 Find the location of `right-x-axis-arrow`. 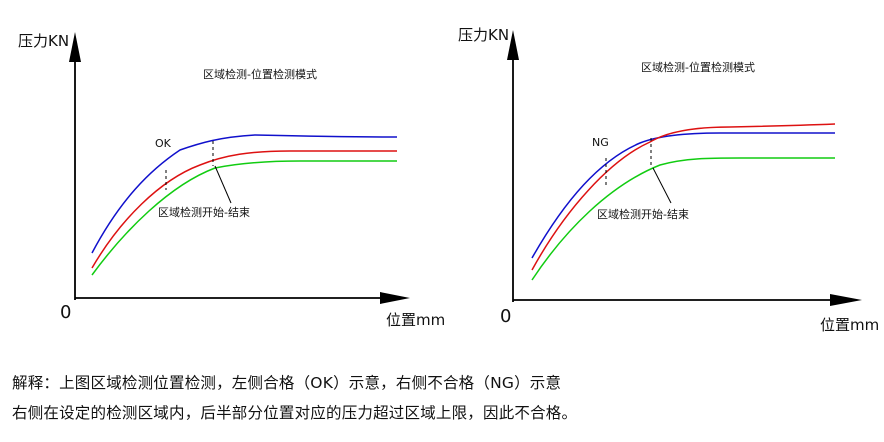

right-x-axis-arrow is located at coordinates (846, 300).